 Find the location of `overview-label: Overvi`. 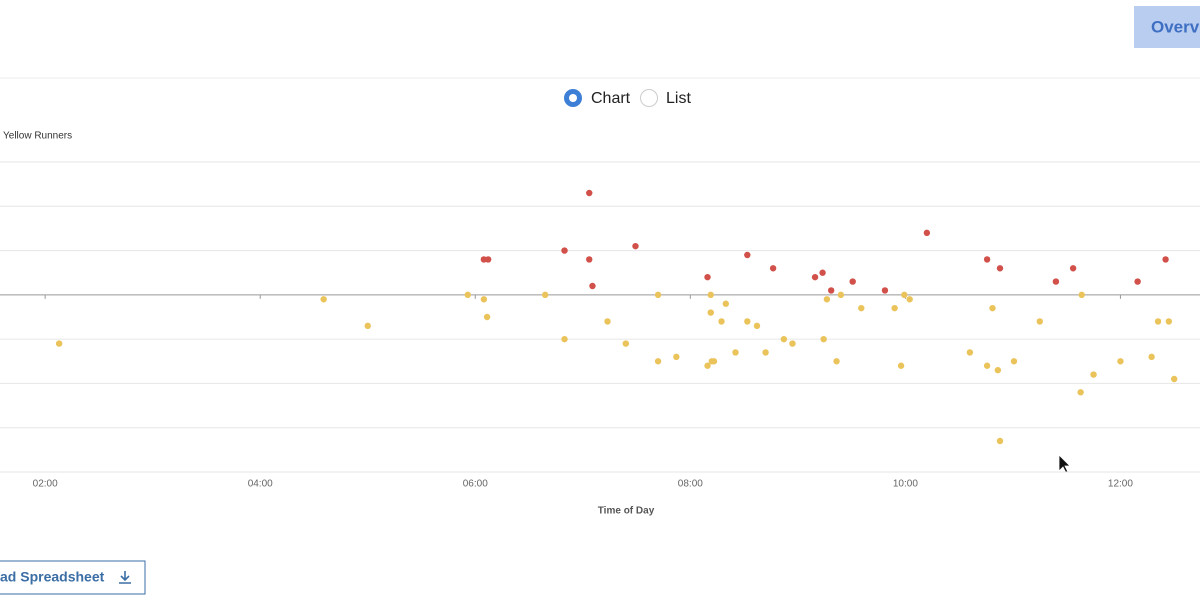

overview-label: Overvi is located at coordinates (1175, 26).